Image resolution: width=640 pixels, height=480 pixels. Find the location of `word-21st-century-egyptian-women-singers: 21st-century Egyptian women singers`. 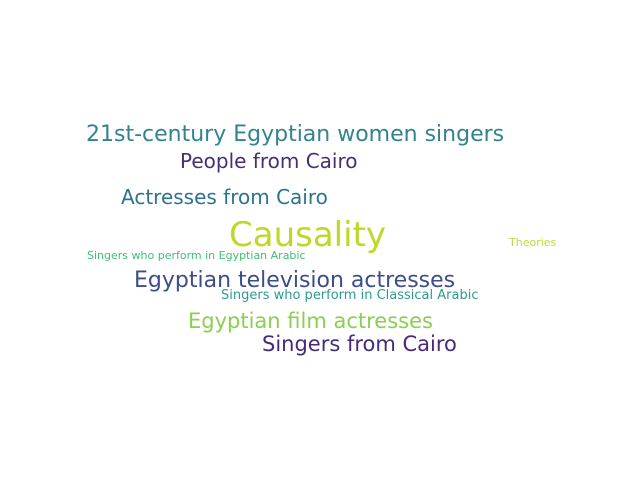

word-21st-century-egyptian-women-singers: 21st-century Egyptian women singers is located at coordinates (295, 134).